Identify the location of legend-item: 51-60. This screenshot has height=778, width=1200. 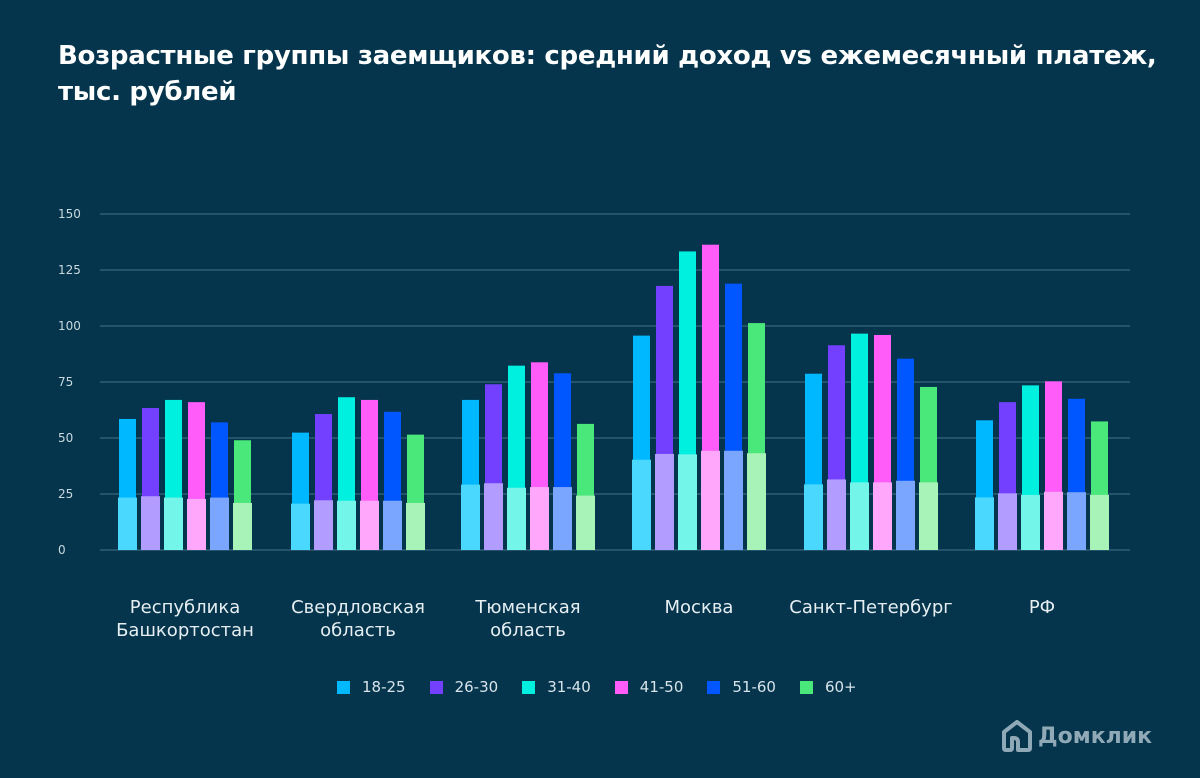
(741, 687).